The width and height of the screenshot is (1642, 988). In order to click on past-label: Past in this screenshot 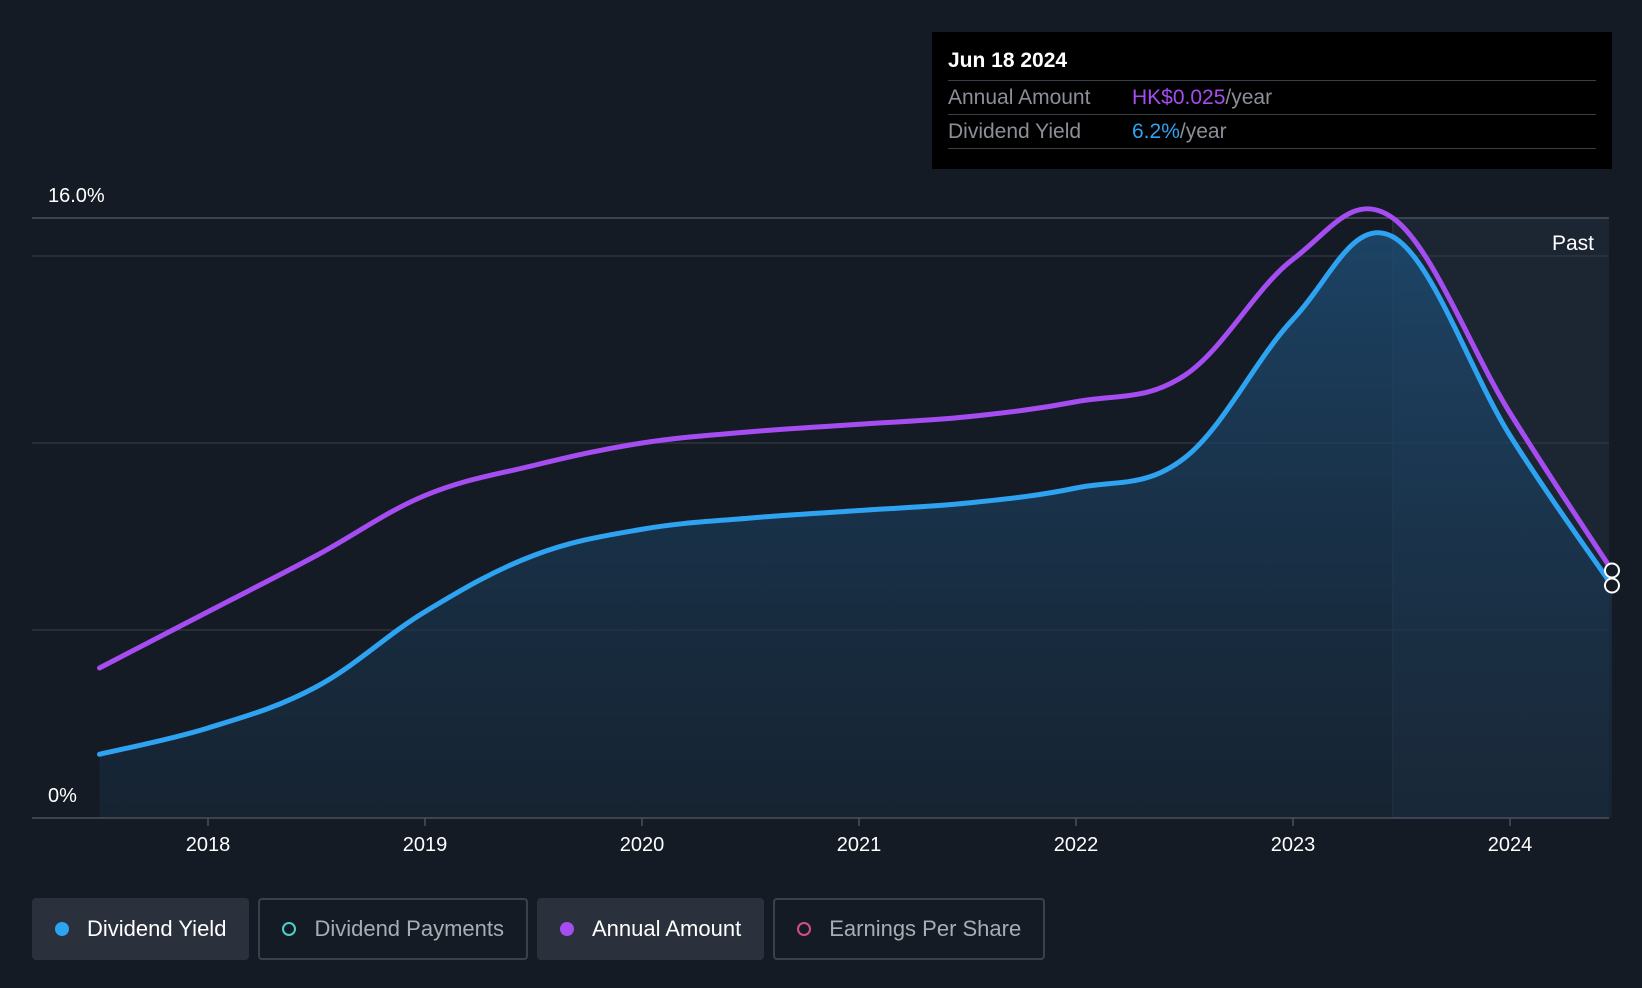, I will do `click(1573, 243)`.